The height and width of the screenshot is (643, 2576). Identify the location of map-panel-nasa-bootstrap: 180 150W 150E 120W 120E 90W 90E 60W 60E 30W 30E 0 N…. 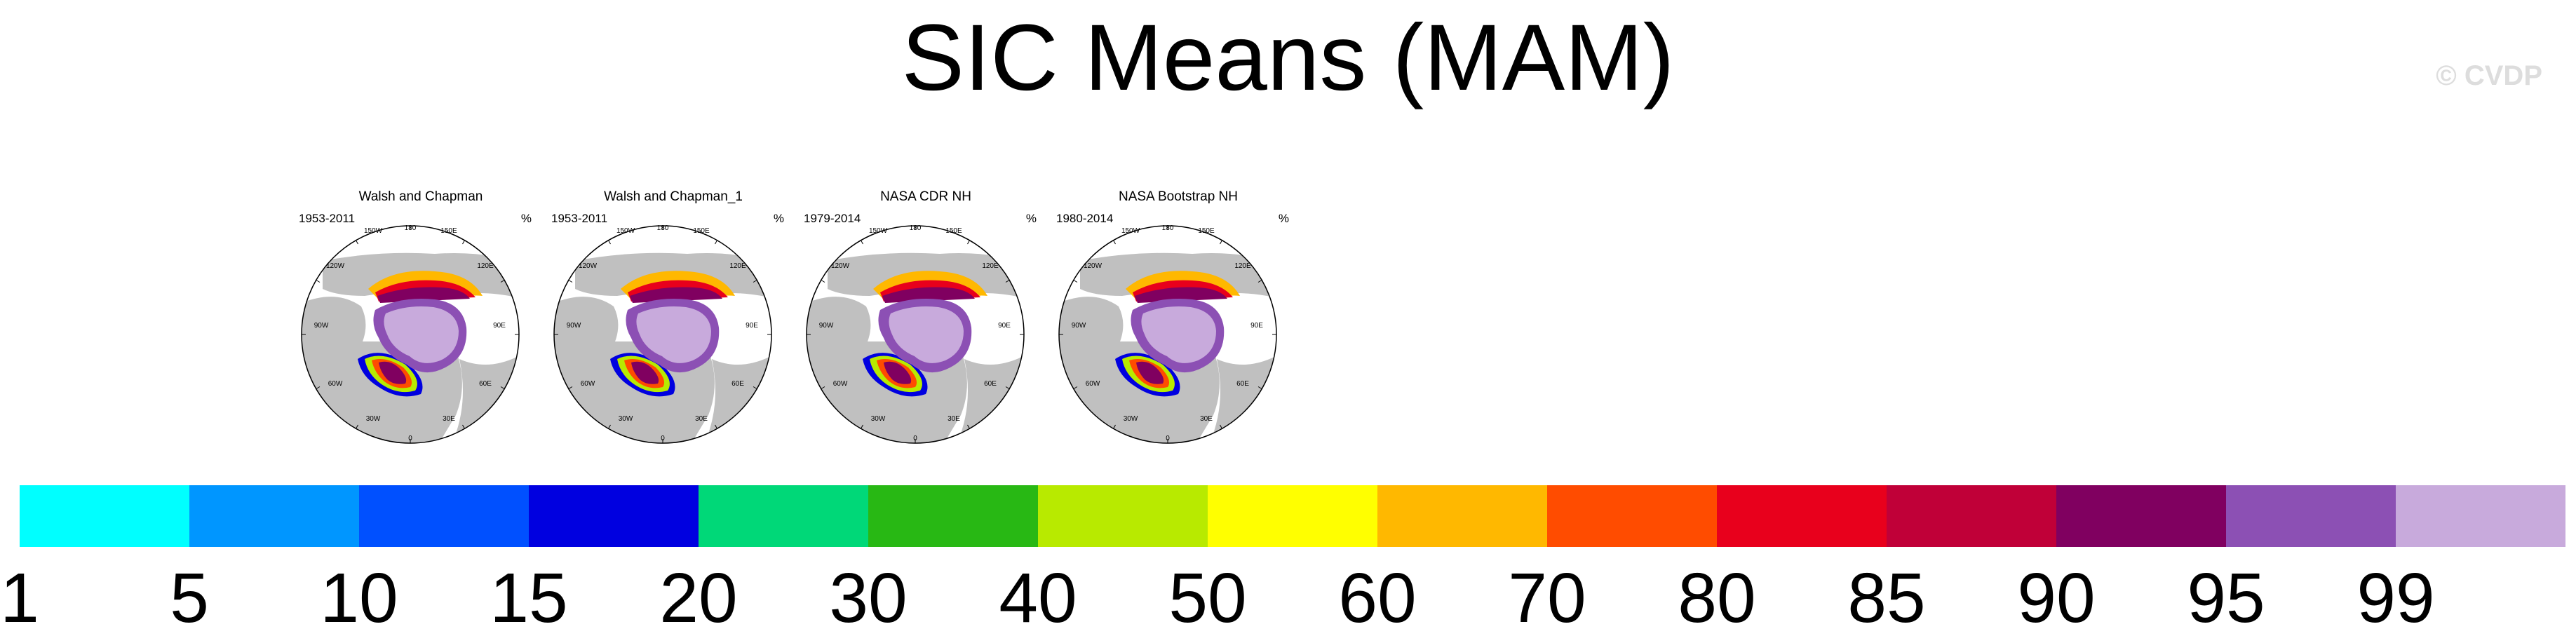
(1178, 317).